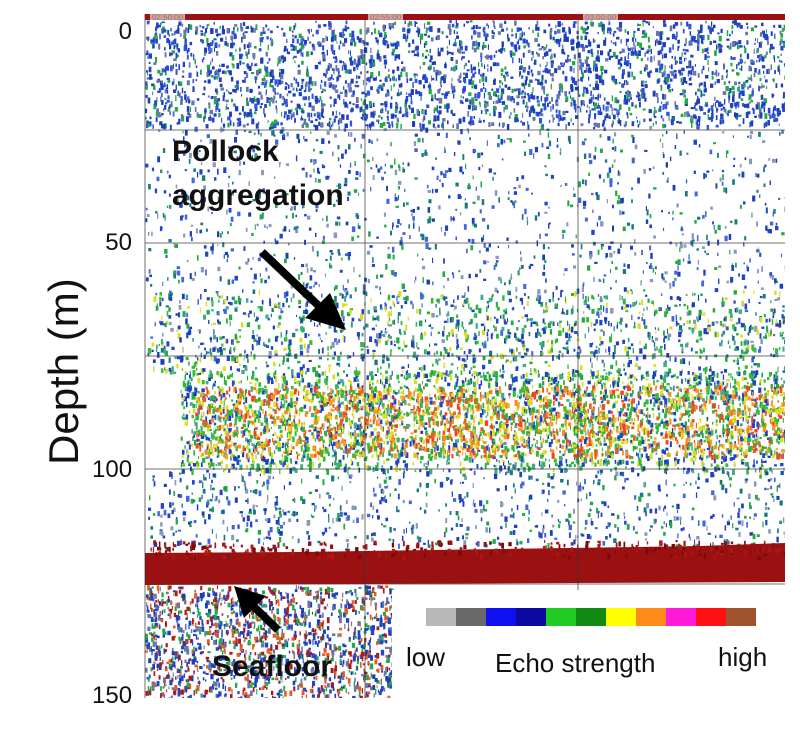  I want to click on legend-low-label: low, so click(426, 657).